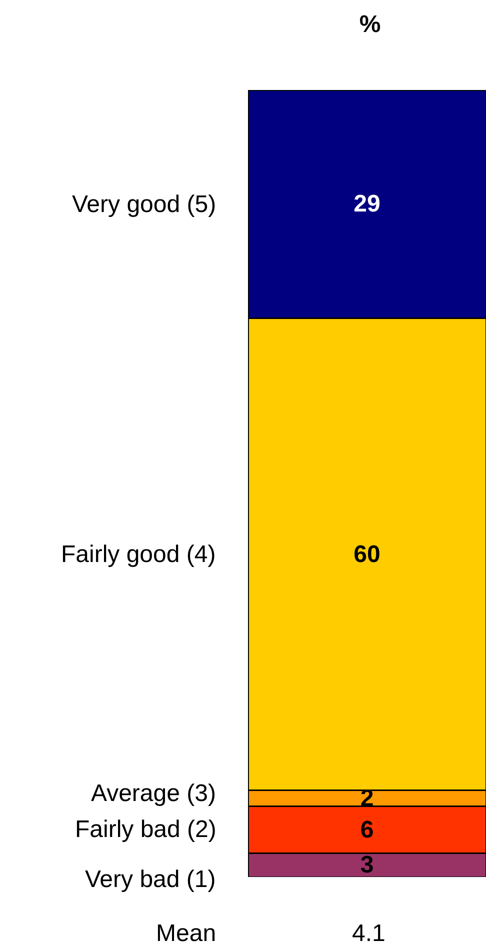 This screenshot has width=486, height=947. Describe the element at coordinates (144, 204) in the screenshot. I see `series-label: Very good (5)` at that location.